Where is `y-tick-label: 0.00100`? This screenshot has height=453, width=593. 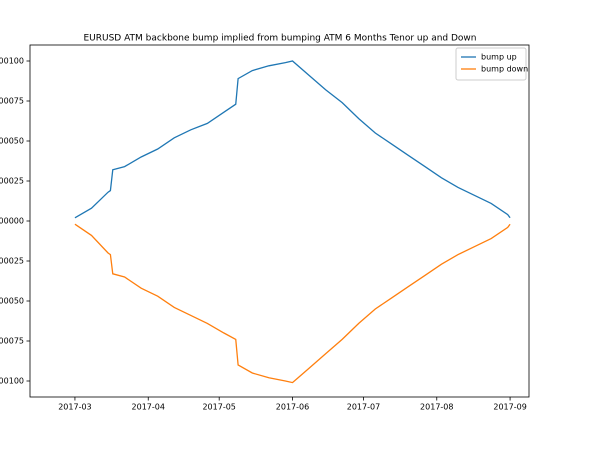
y-tick-label: 0.00100 is located at coordinates (12, 61).